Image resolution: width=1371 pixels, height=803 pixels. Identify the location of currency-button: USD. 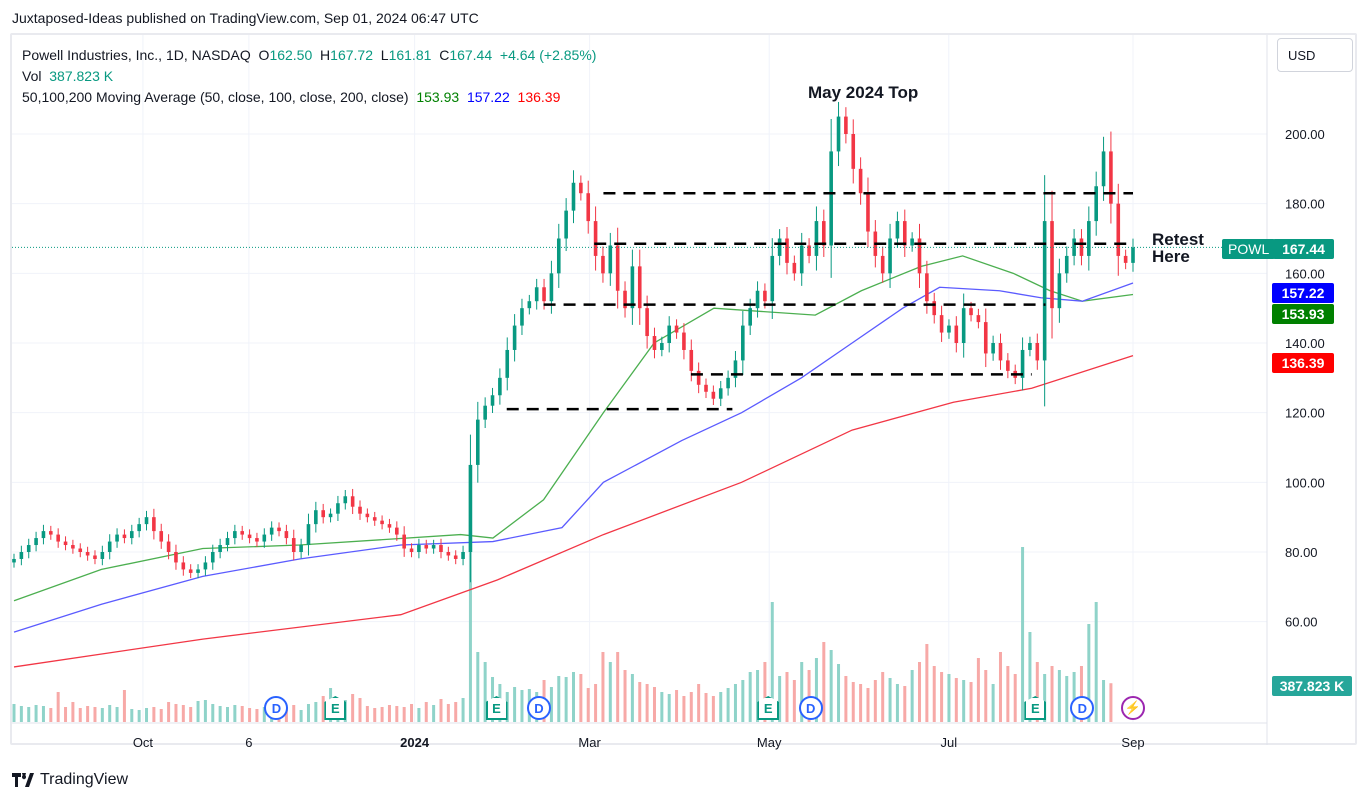
(1315, 55).